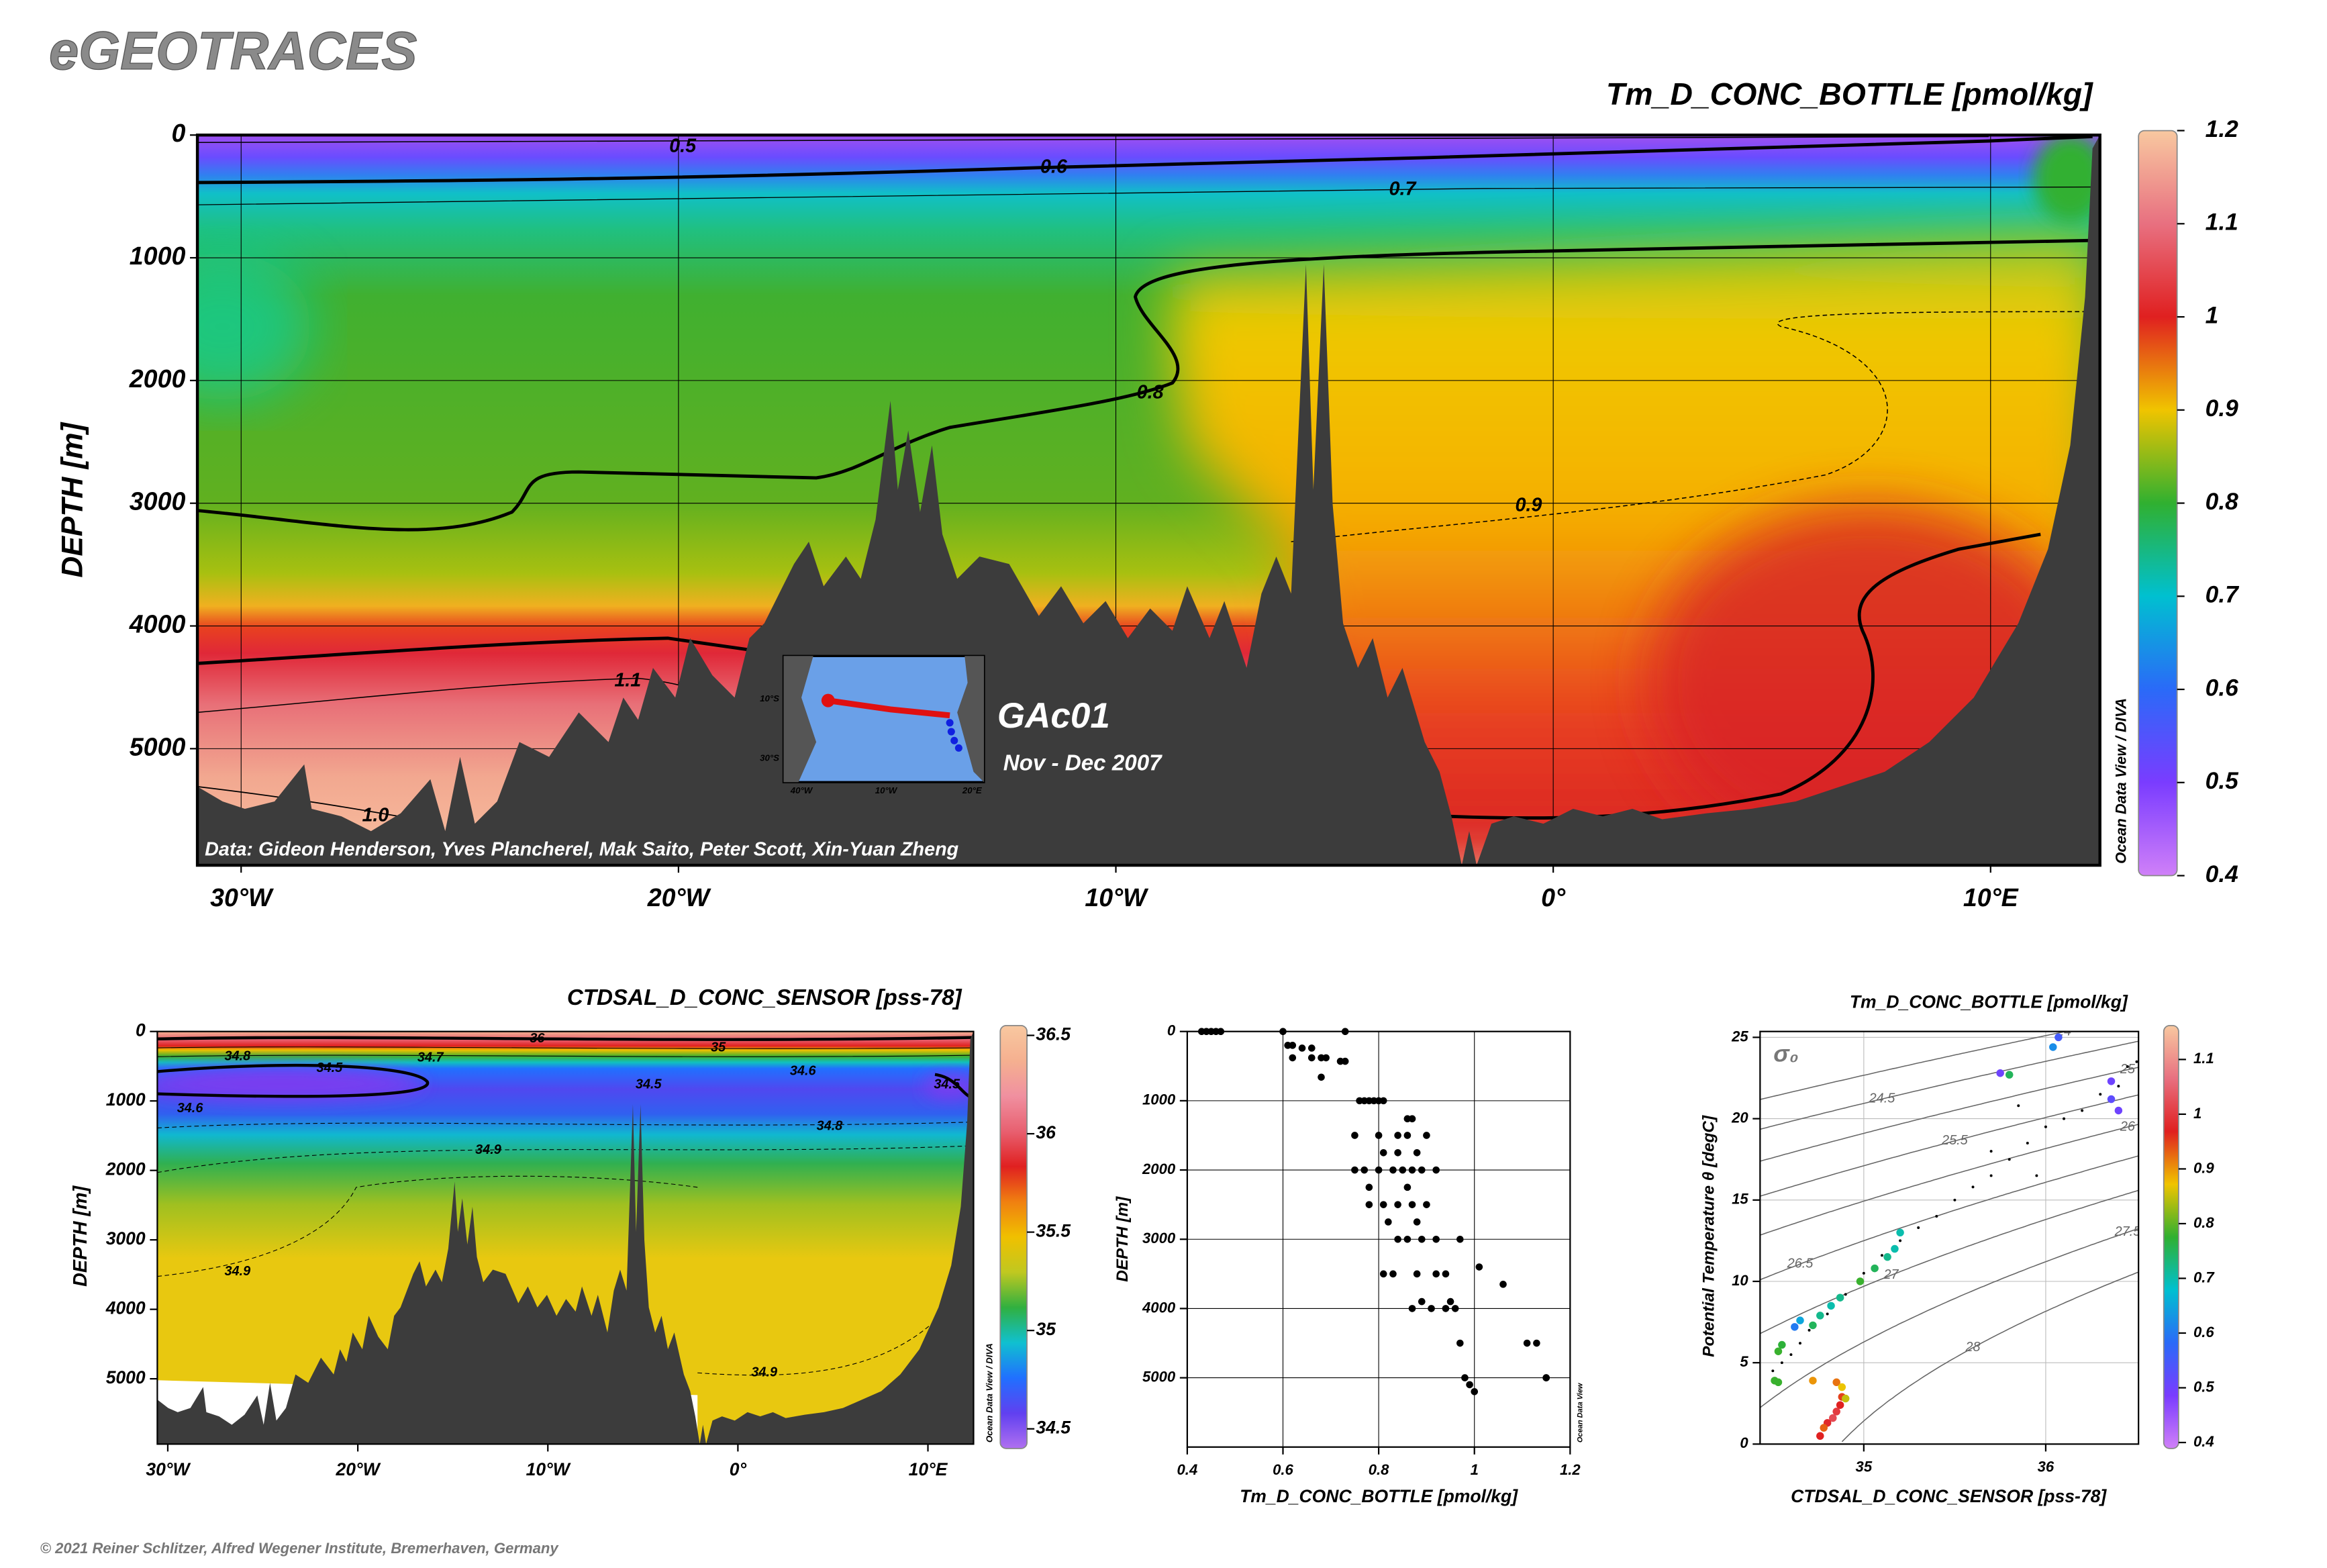  I want to click on colorbar-tick-label: 35, so click(1046, 1329).